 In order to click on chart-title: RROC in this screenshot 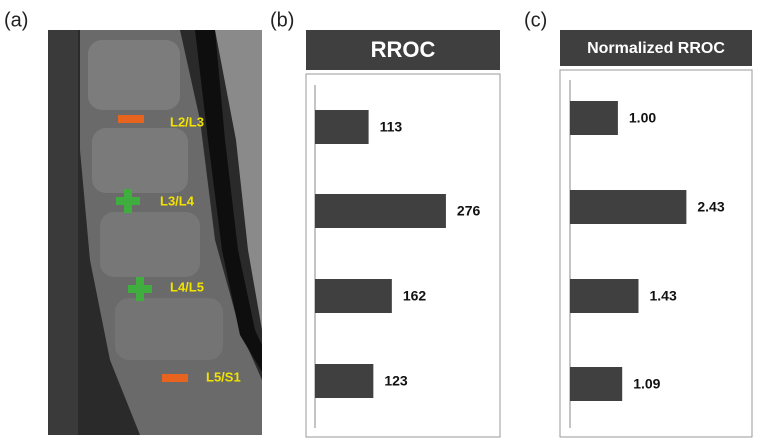, I will do `click(403, 49)`.